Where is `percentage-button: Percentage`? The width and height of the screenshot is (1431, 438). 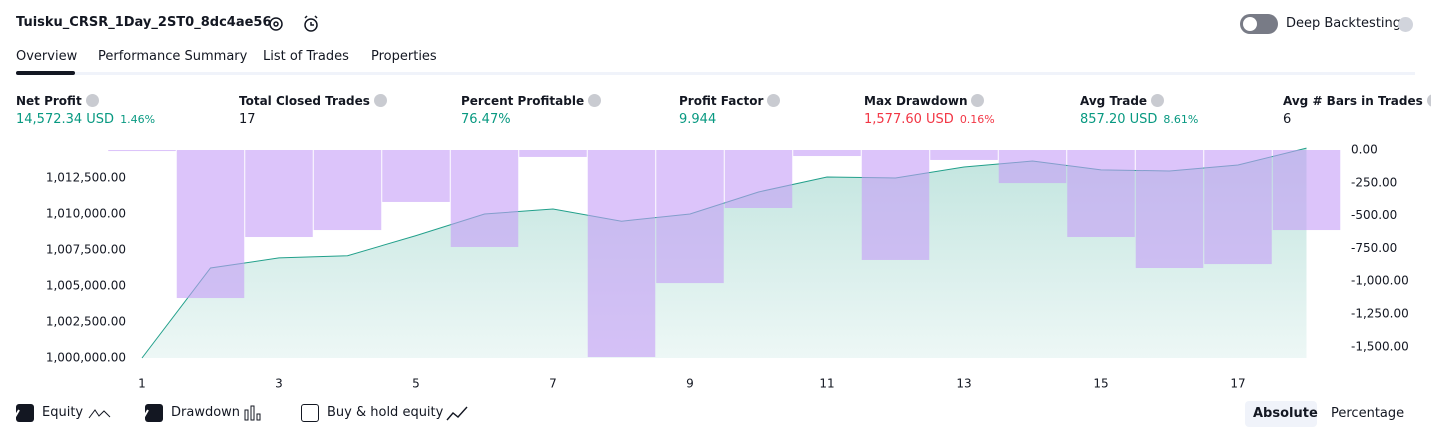
percentage-button: Percentage is located at coordinates (1368, 413).